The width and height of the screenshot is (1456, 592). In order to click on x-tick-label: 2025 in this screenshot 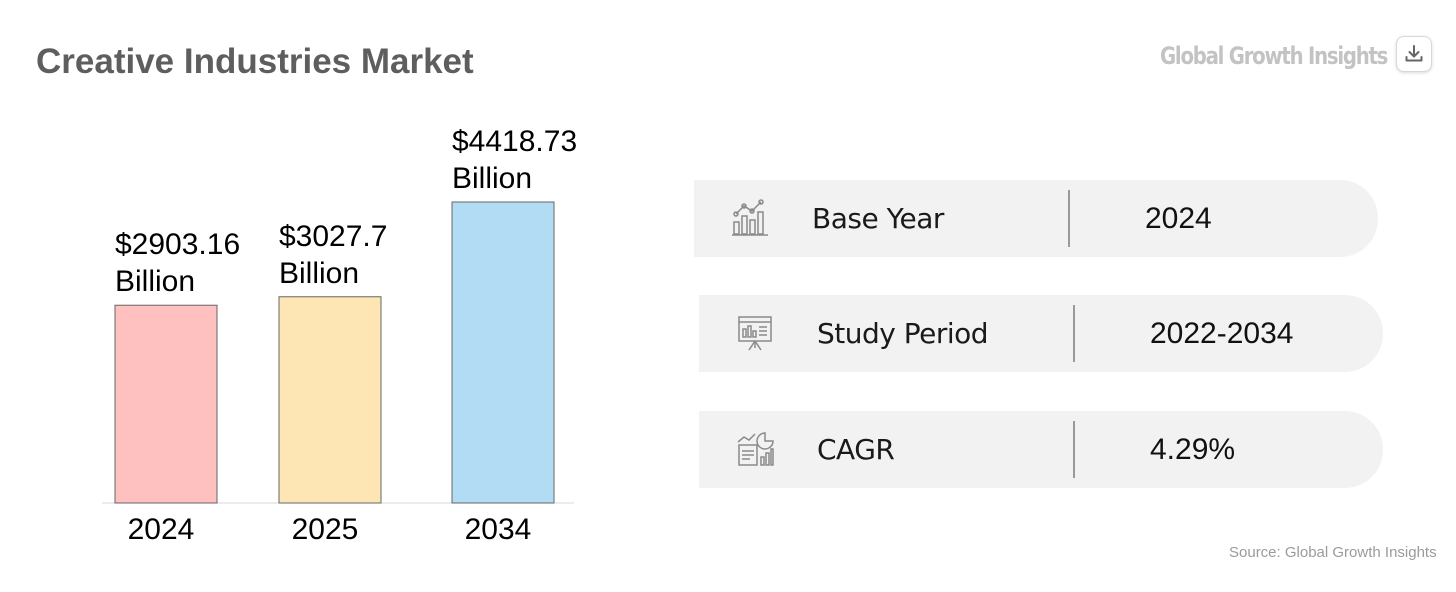, I will do `click(325, 529)`.